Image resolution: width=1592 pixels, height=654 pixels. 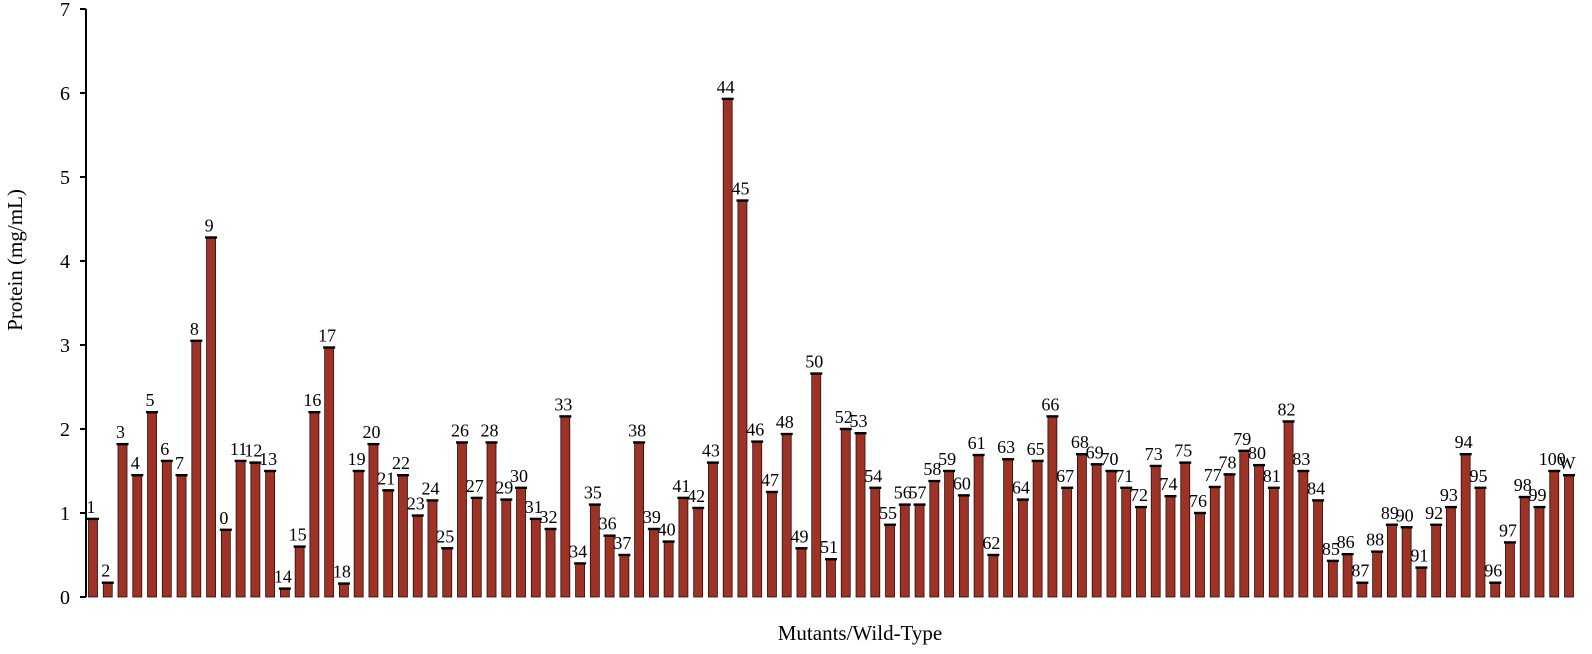 I want to click on bar-label-83: 83, so click(x=1301, y=459).